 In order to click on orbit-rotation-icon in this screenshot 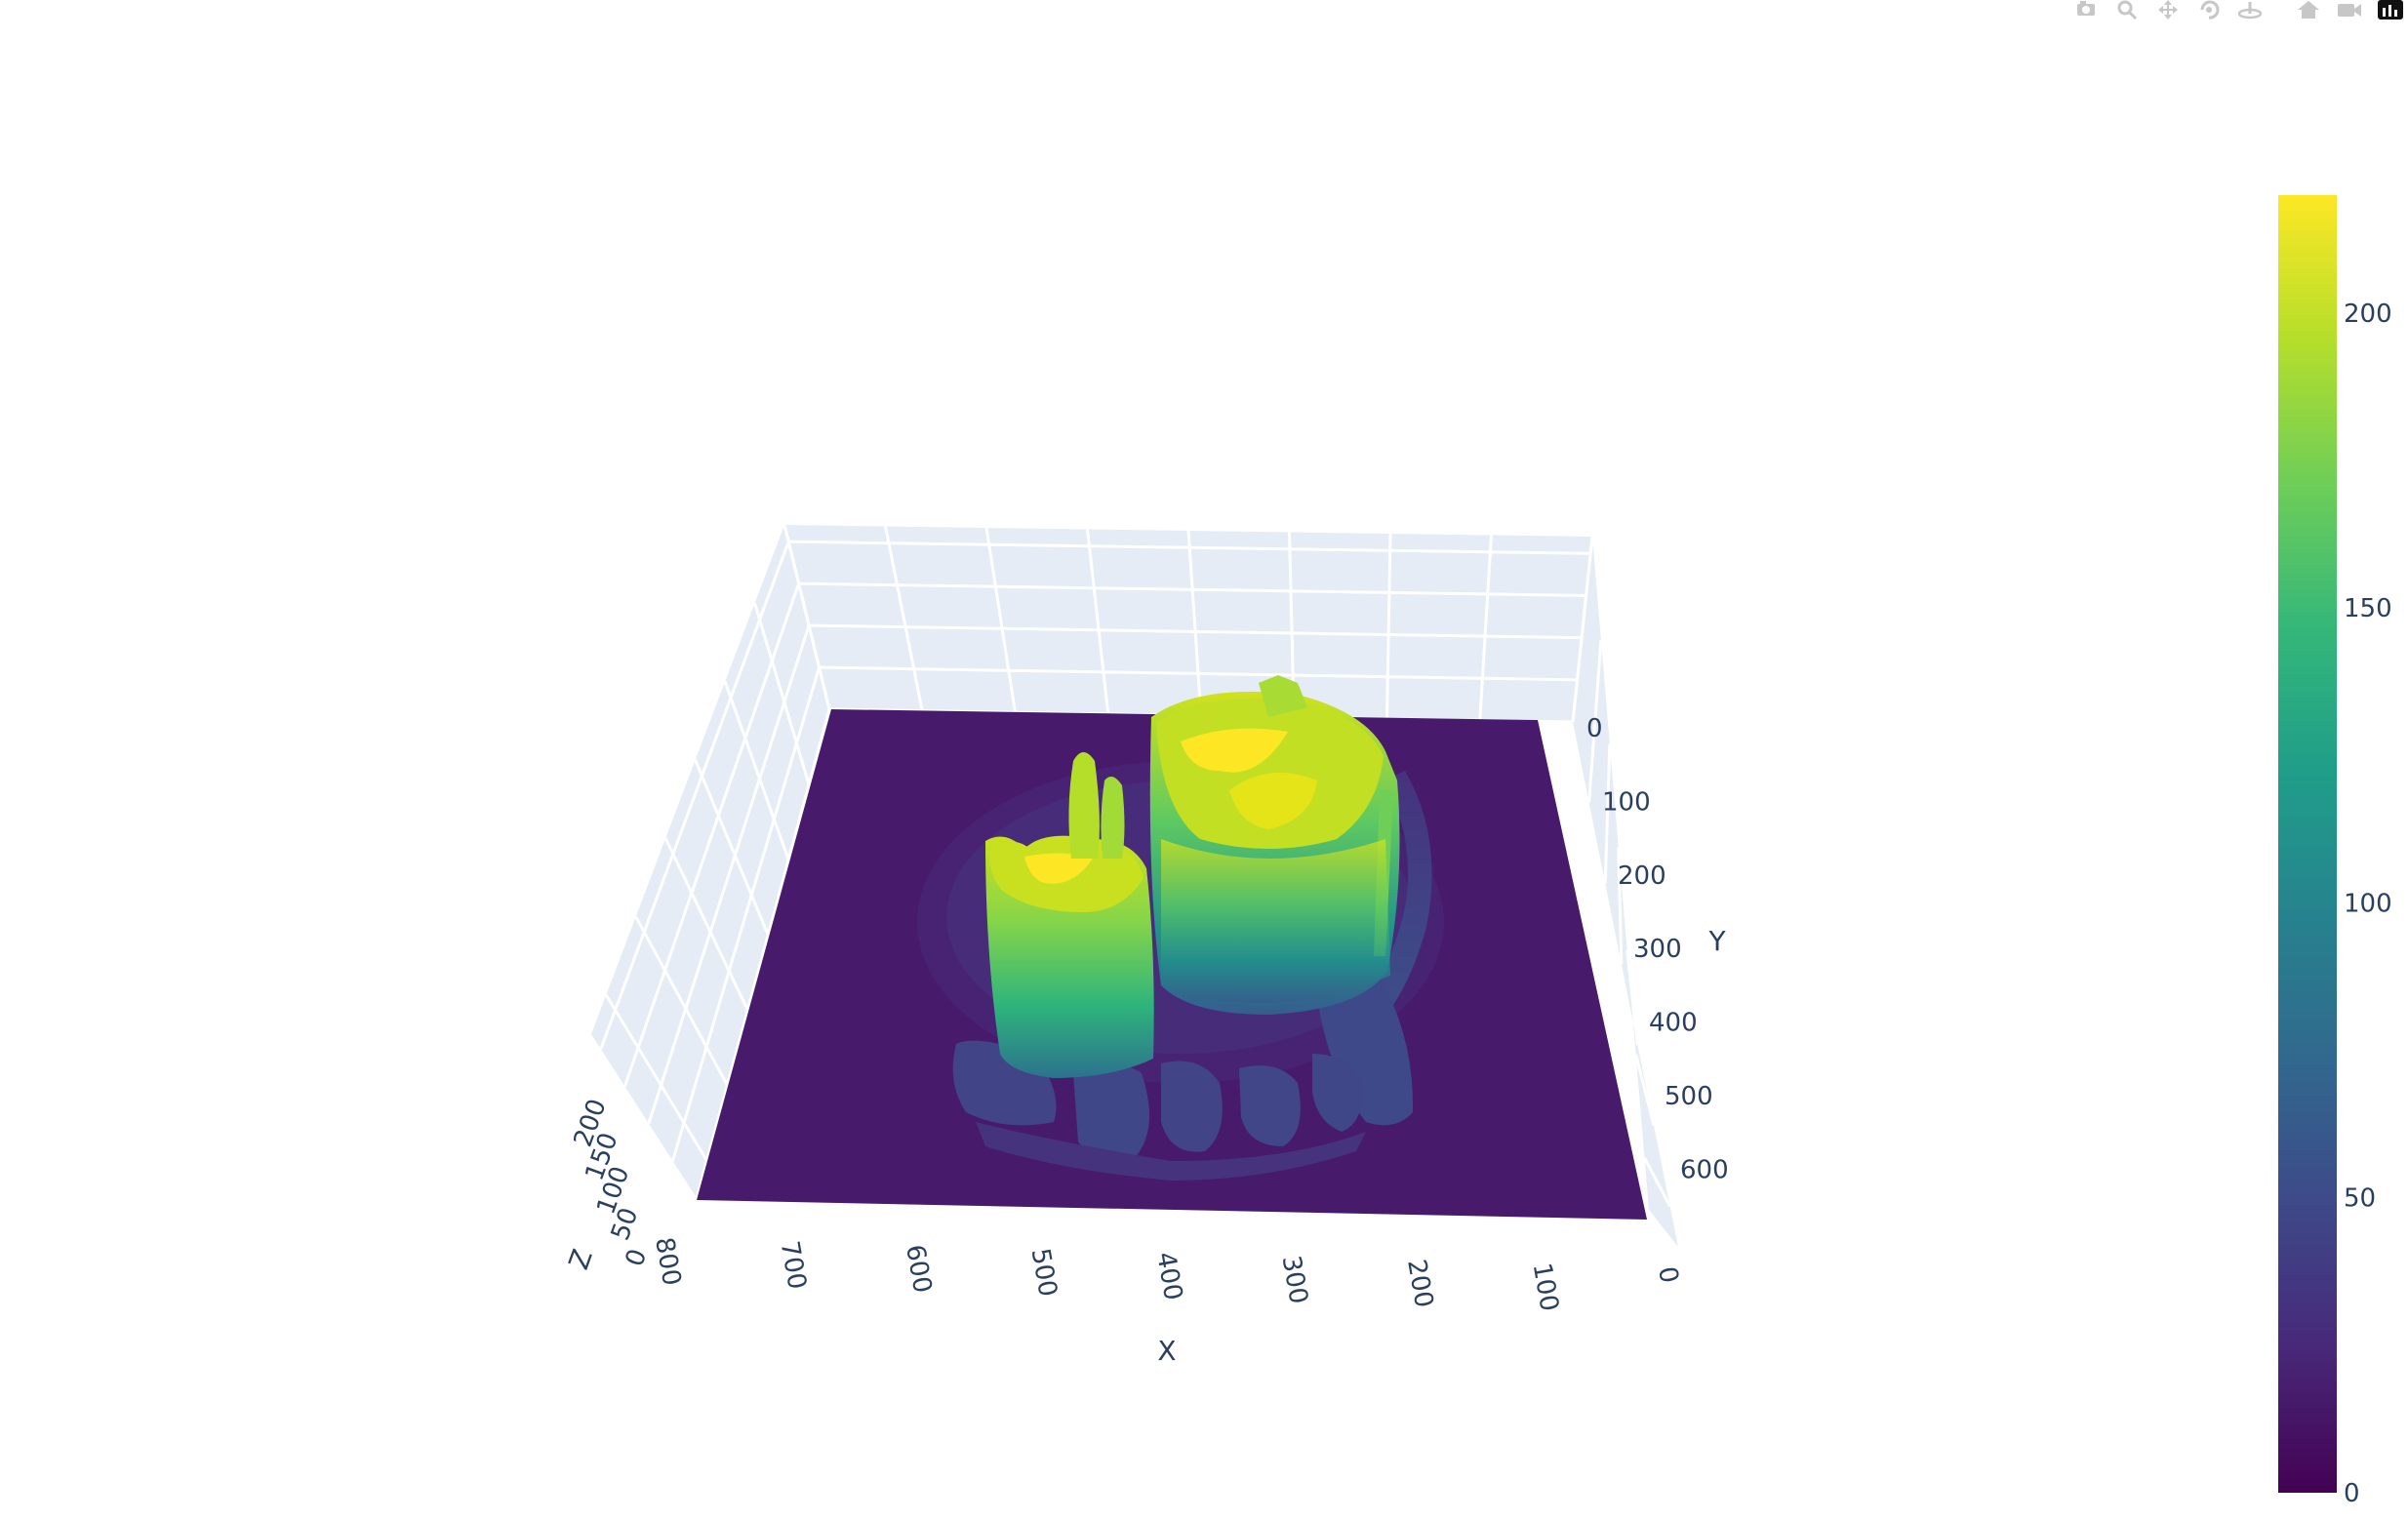, I will do `click(2210, 10)`.